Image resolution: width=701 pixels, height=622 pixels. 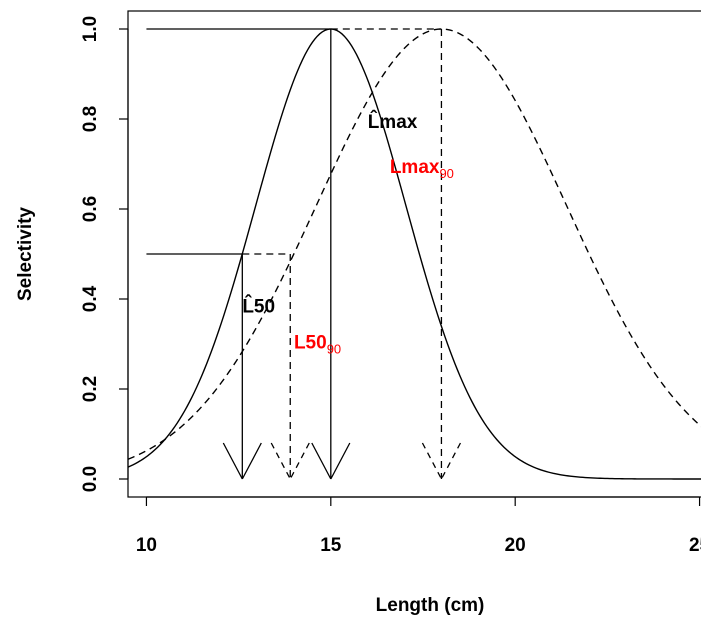 I want to click on x-tick-label: 20, so click(x=515, y=545).